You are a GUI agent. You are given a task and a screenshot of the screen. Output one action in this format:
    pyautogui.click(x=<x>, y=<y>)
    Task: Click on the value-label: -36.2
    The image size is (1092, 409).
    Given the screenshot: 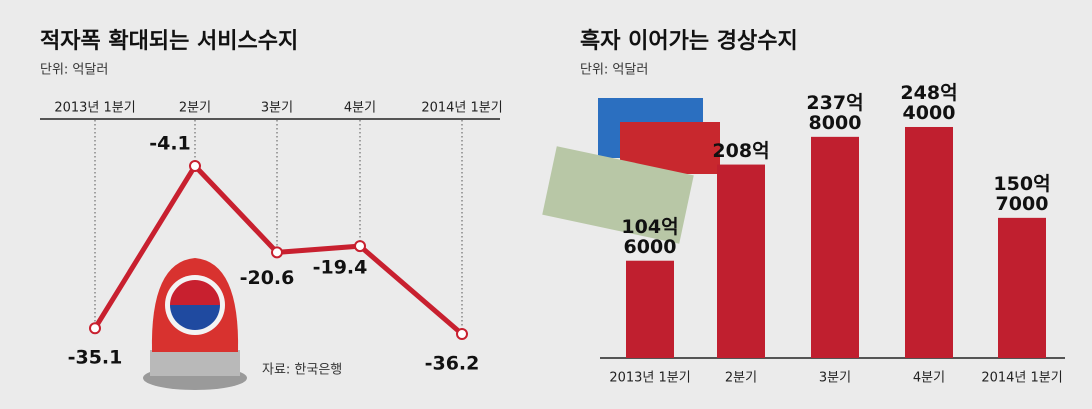 What is the action you would take?
    pyautogui.click(x=452, y=364)
    